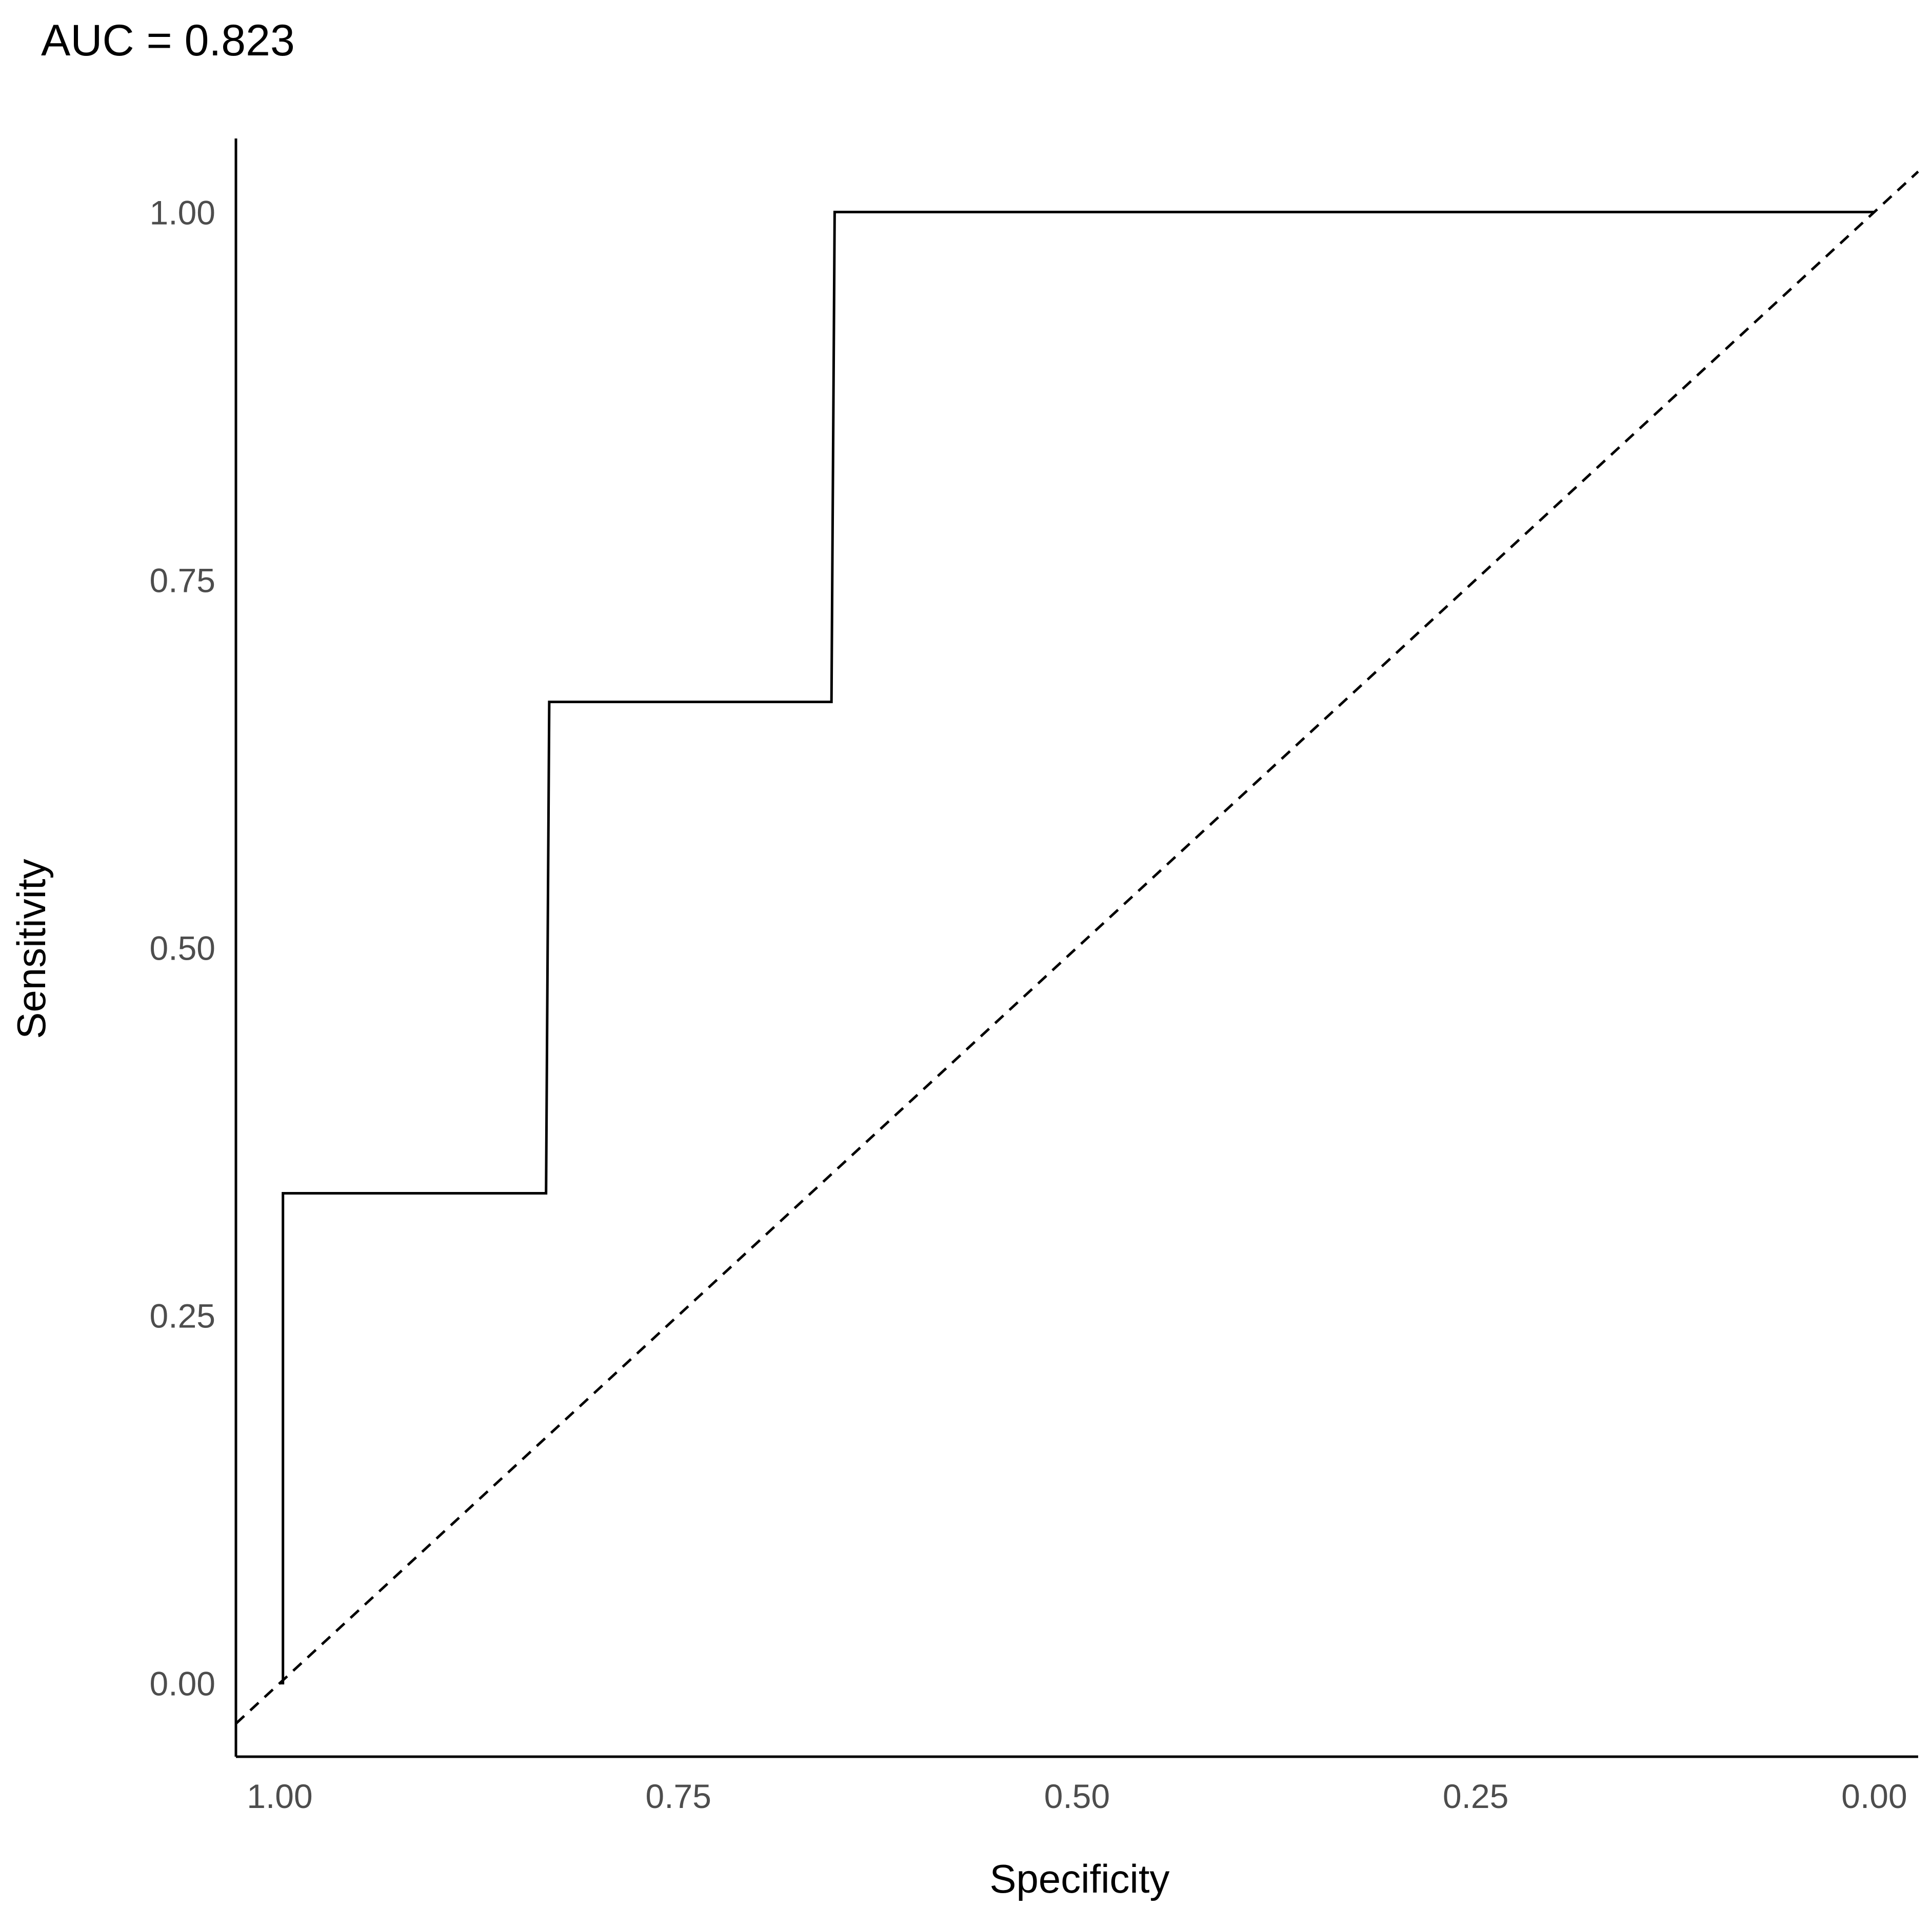  I want to click on y-tick-label: 0.50, so click(182, 948).